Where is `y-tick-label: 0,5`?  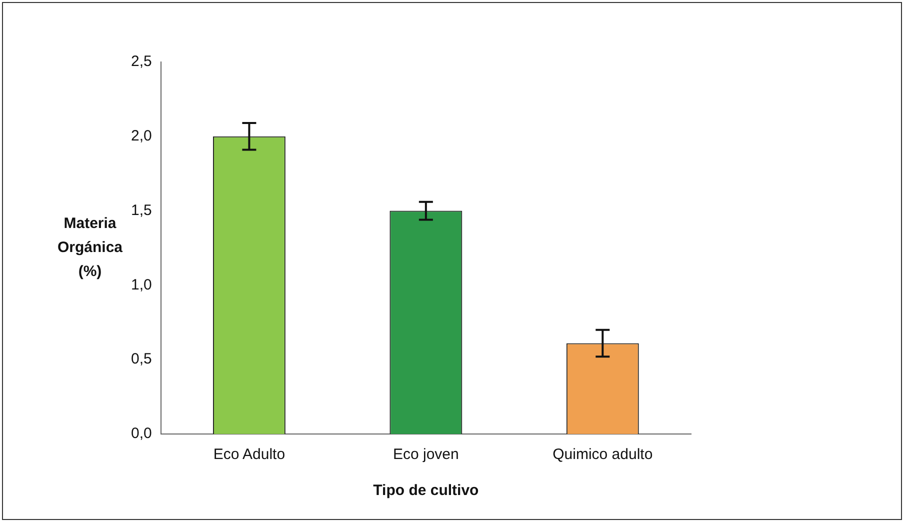
y-tick-label: 0,5 is located at coordinates (141, 359).